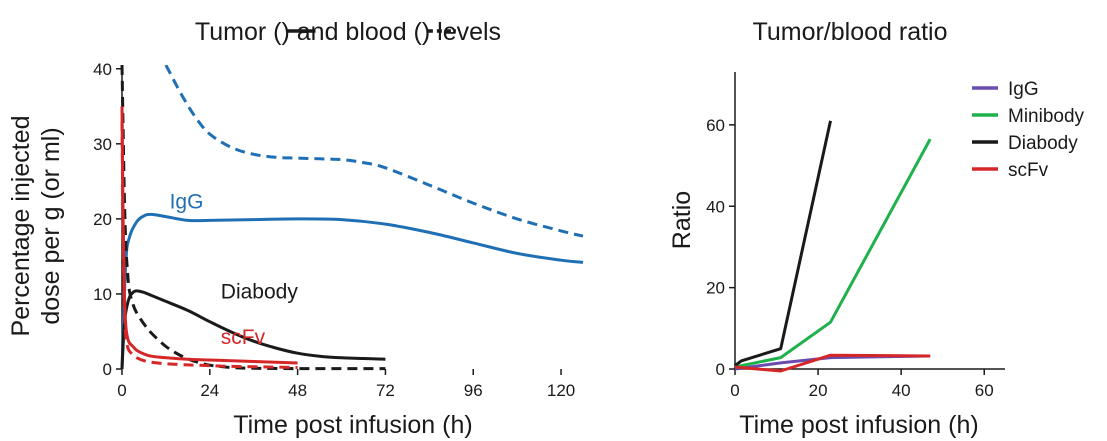 This screenshot has width=1107, height=441. Describe the element at coordinates (833, 253) in the screenshot. I see `right-series-line-minibody` at that location.